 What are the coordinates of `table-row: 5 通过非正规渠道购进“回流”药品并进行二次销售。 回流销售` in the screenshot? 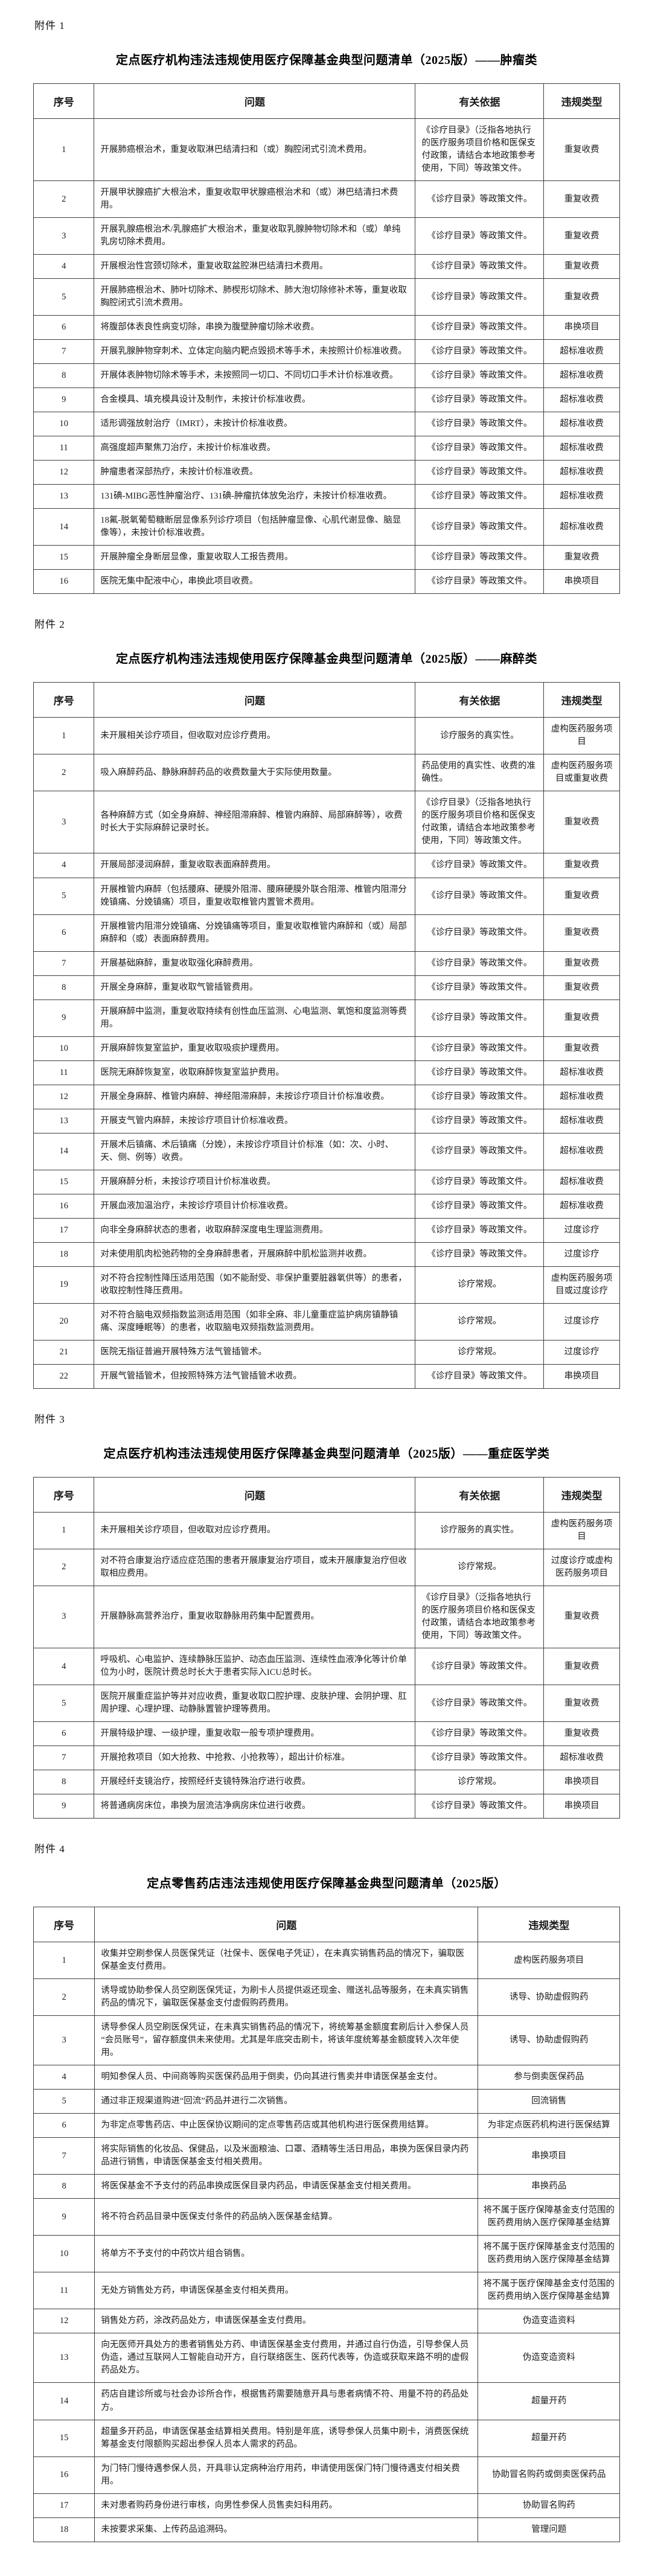 It's located at (327, 2101).